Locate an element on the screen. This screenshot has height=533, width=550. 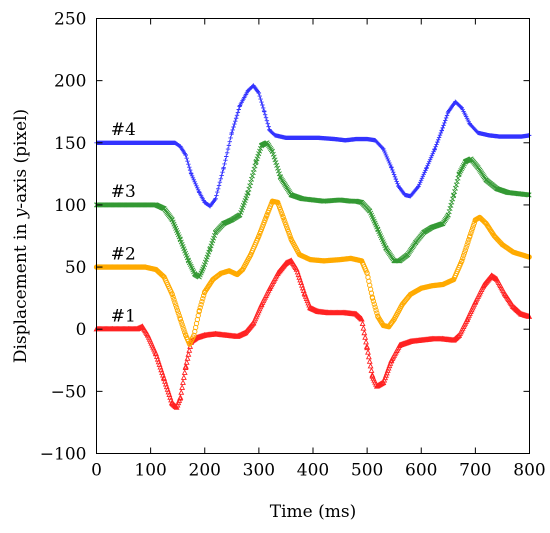
x-tick-label: 500 is located at coordinates (367, 471).